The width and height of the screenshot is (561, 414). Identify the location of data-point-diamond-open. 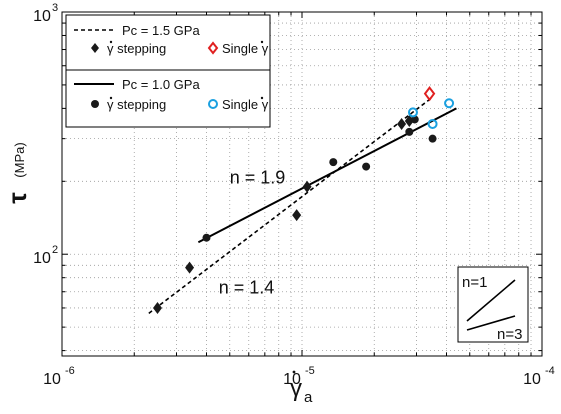
(429, 94).